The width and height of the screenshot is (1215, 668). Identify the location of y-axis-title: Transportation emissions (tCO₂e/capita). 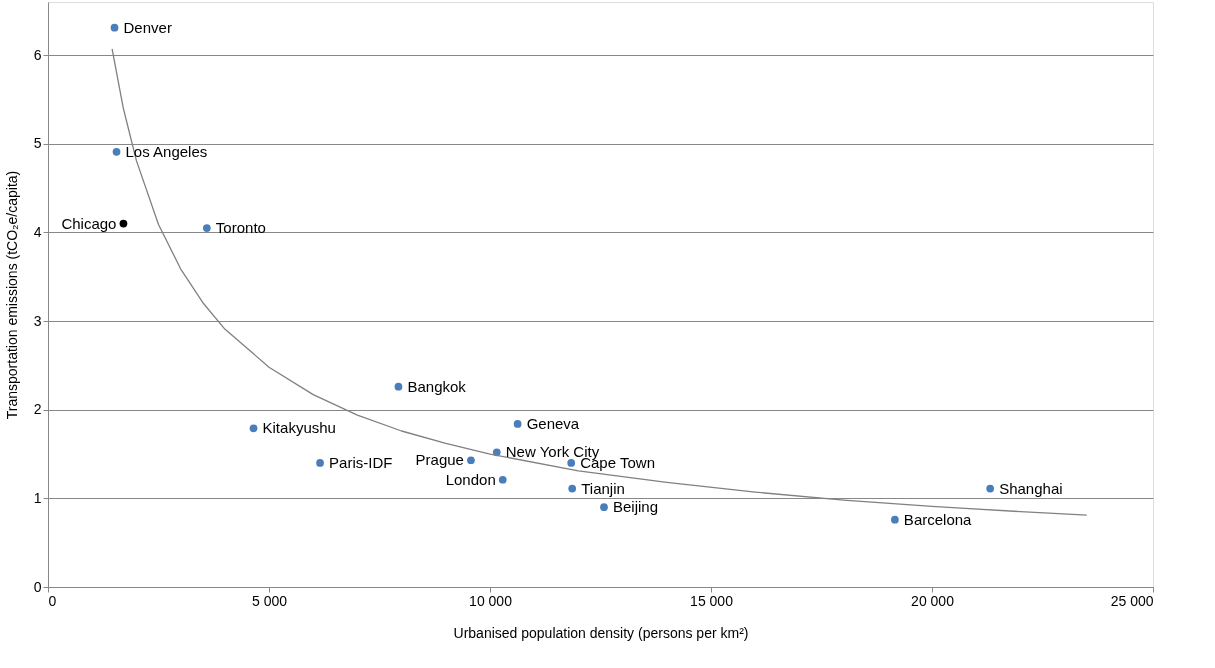
(11, 295).